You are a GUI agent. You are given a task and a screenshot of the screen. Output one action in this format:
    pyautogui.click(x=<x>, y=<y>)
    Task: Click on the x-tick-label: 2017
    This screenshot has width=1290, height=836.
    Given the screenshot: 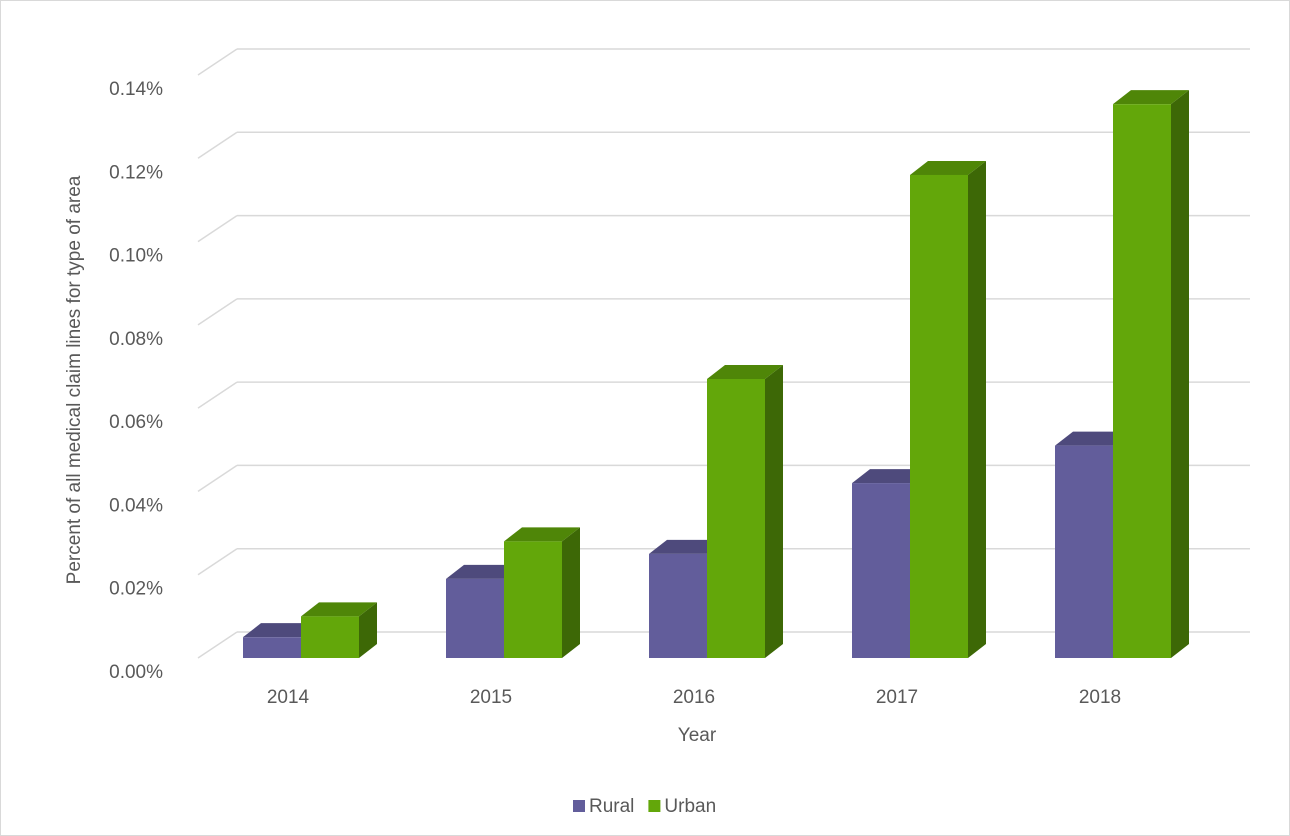 What is the action you would take?
    pyautogui.click(x=897, y=697)
    